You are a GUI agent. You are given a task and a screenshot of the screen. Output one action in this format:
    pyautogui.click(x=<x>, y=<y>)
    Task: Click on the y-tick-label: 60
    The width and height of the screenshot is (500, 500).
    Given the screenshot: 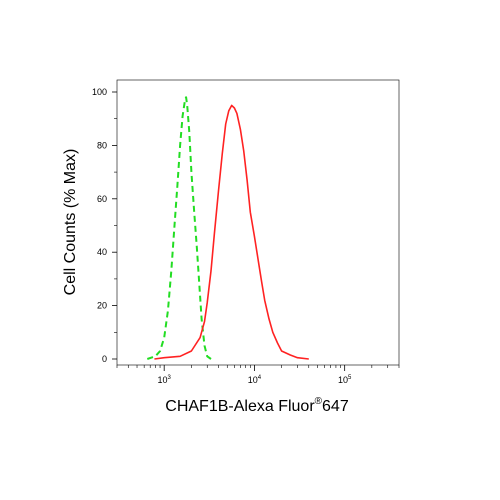 What is the action you would take?
    pyautogui.click(x=102, y=199)
    